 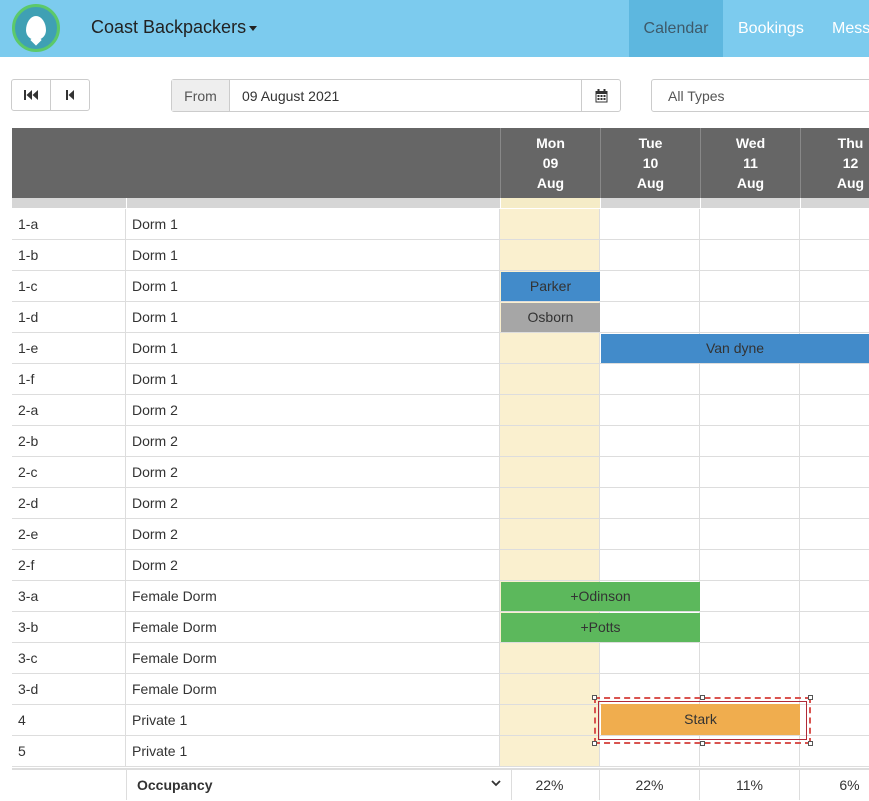 I want to click on booking-bar: Stark, so click(x=700, y=719).